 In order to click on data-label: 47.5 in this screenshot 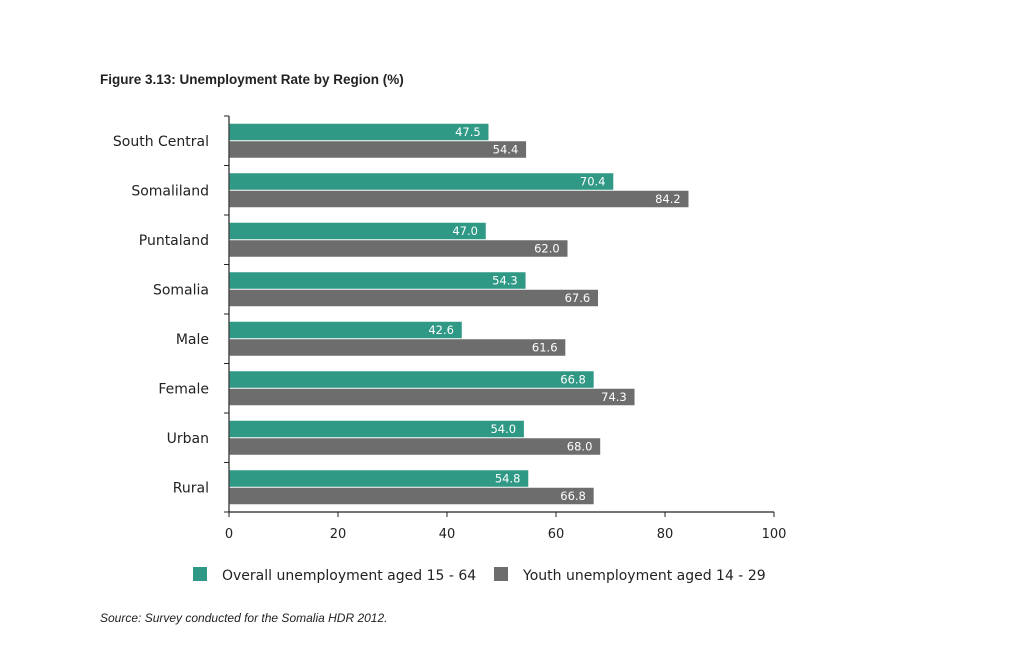, I will do `click(468, 132)`.